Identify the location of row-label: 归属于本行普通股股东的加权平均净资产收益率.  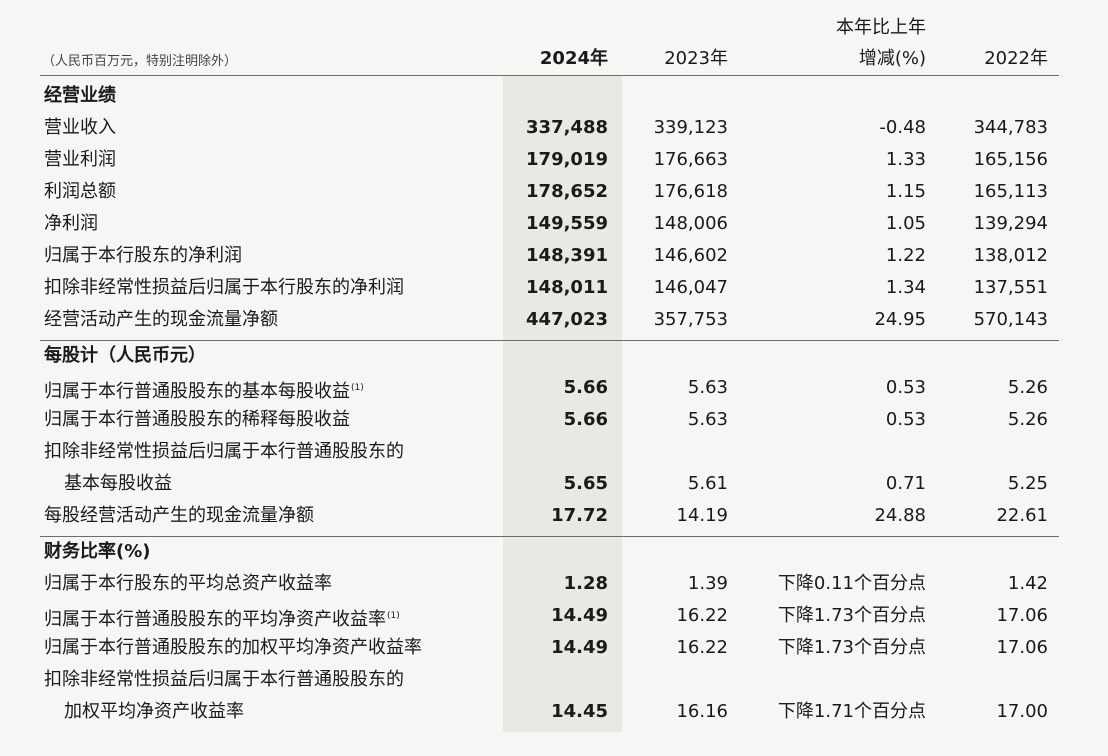
(233, 647).